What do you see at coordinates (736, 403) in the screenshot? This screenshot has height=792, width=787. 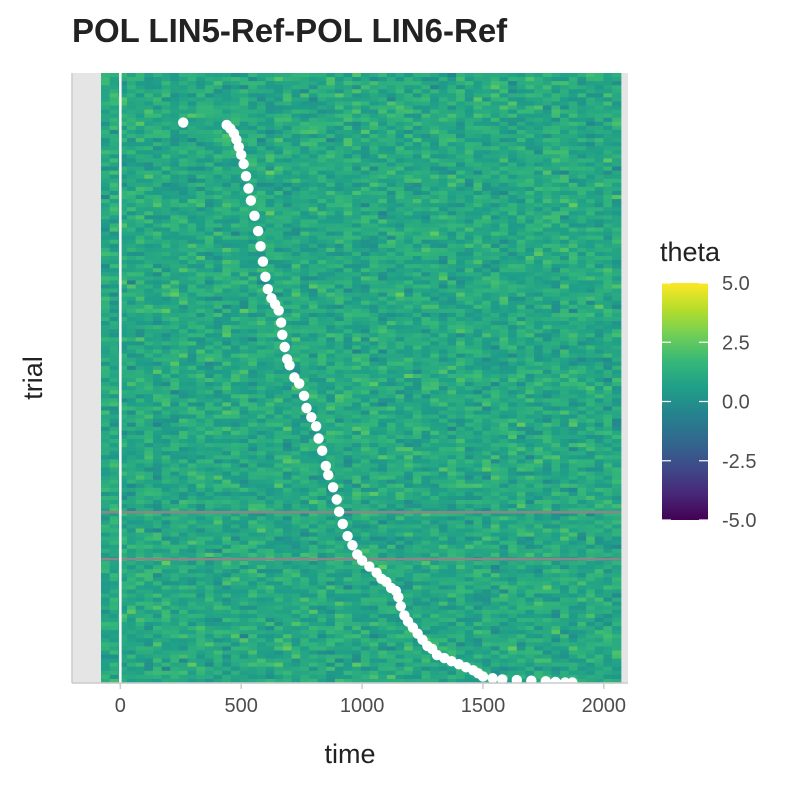 I see `colorbar-tick-label: 0.0` at bounding box center [736, 403].